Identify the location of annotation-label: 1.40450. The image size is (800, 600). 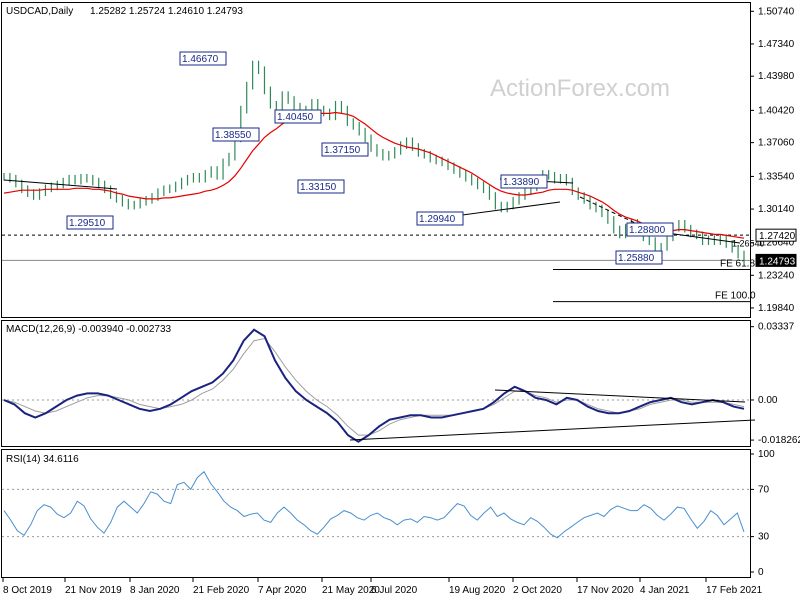
(295, 117).